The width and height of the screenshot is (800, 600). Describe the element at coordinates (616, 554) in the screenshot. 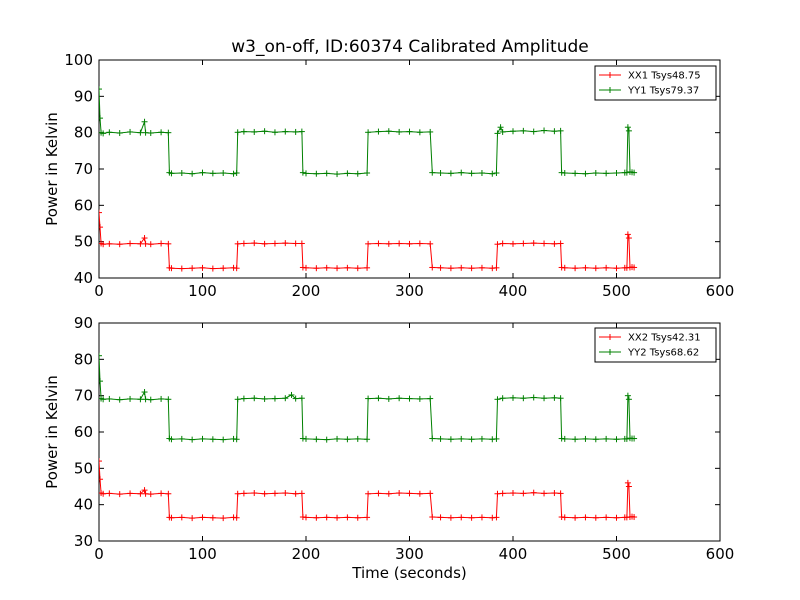

I see `x-tick-label: 500` at that location.